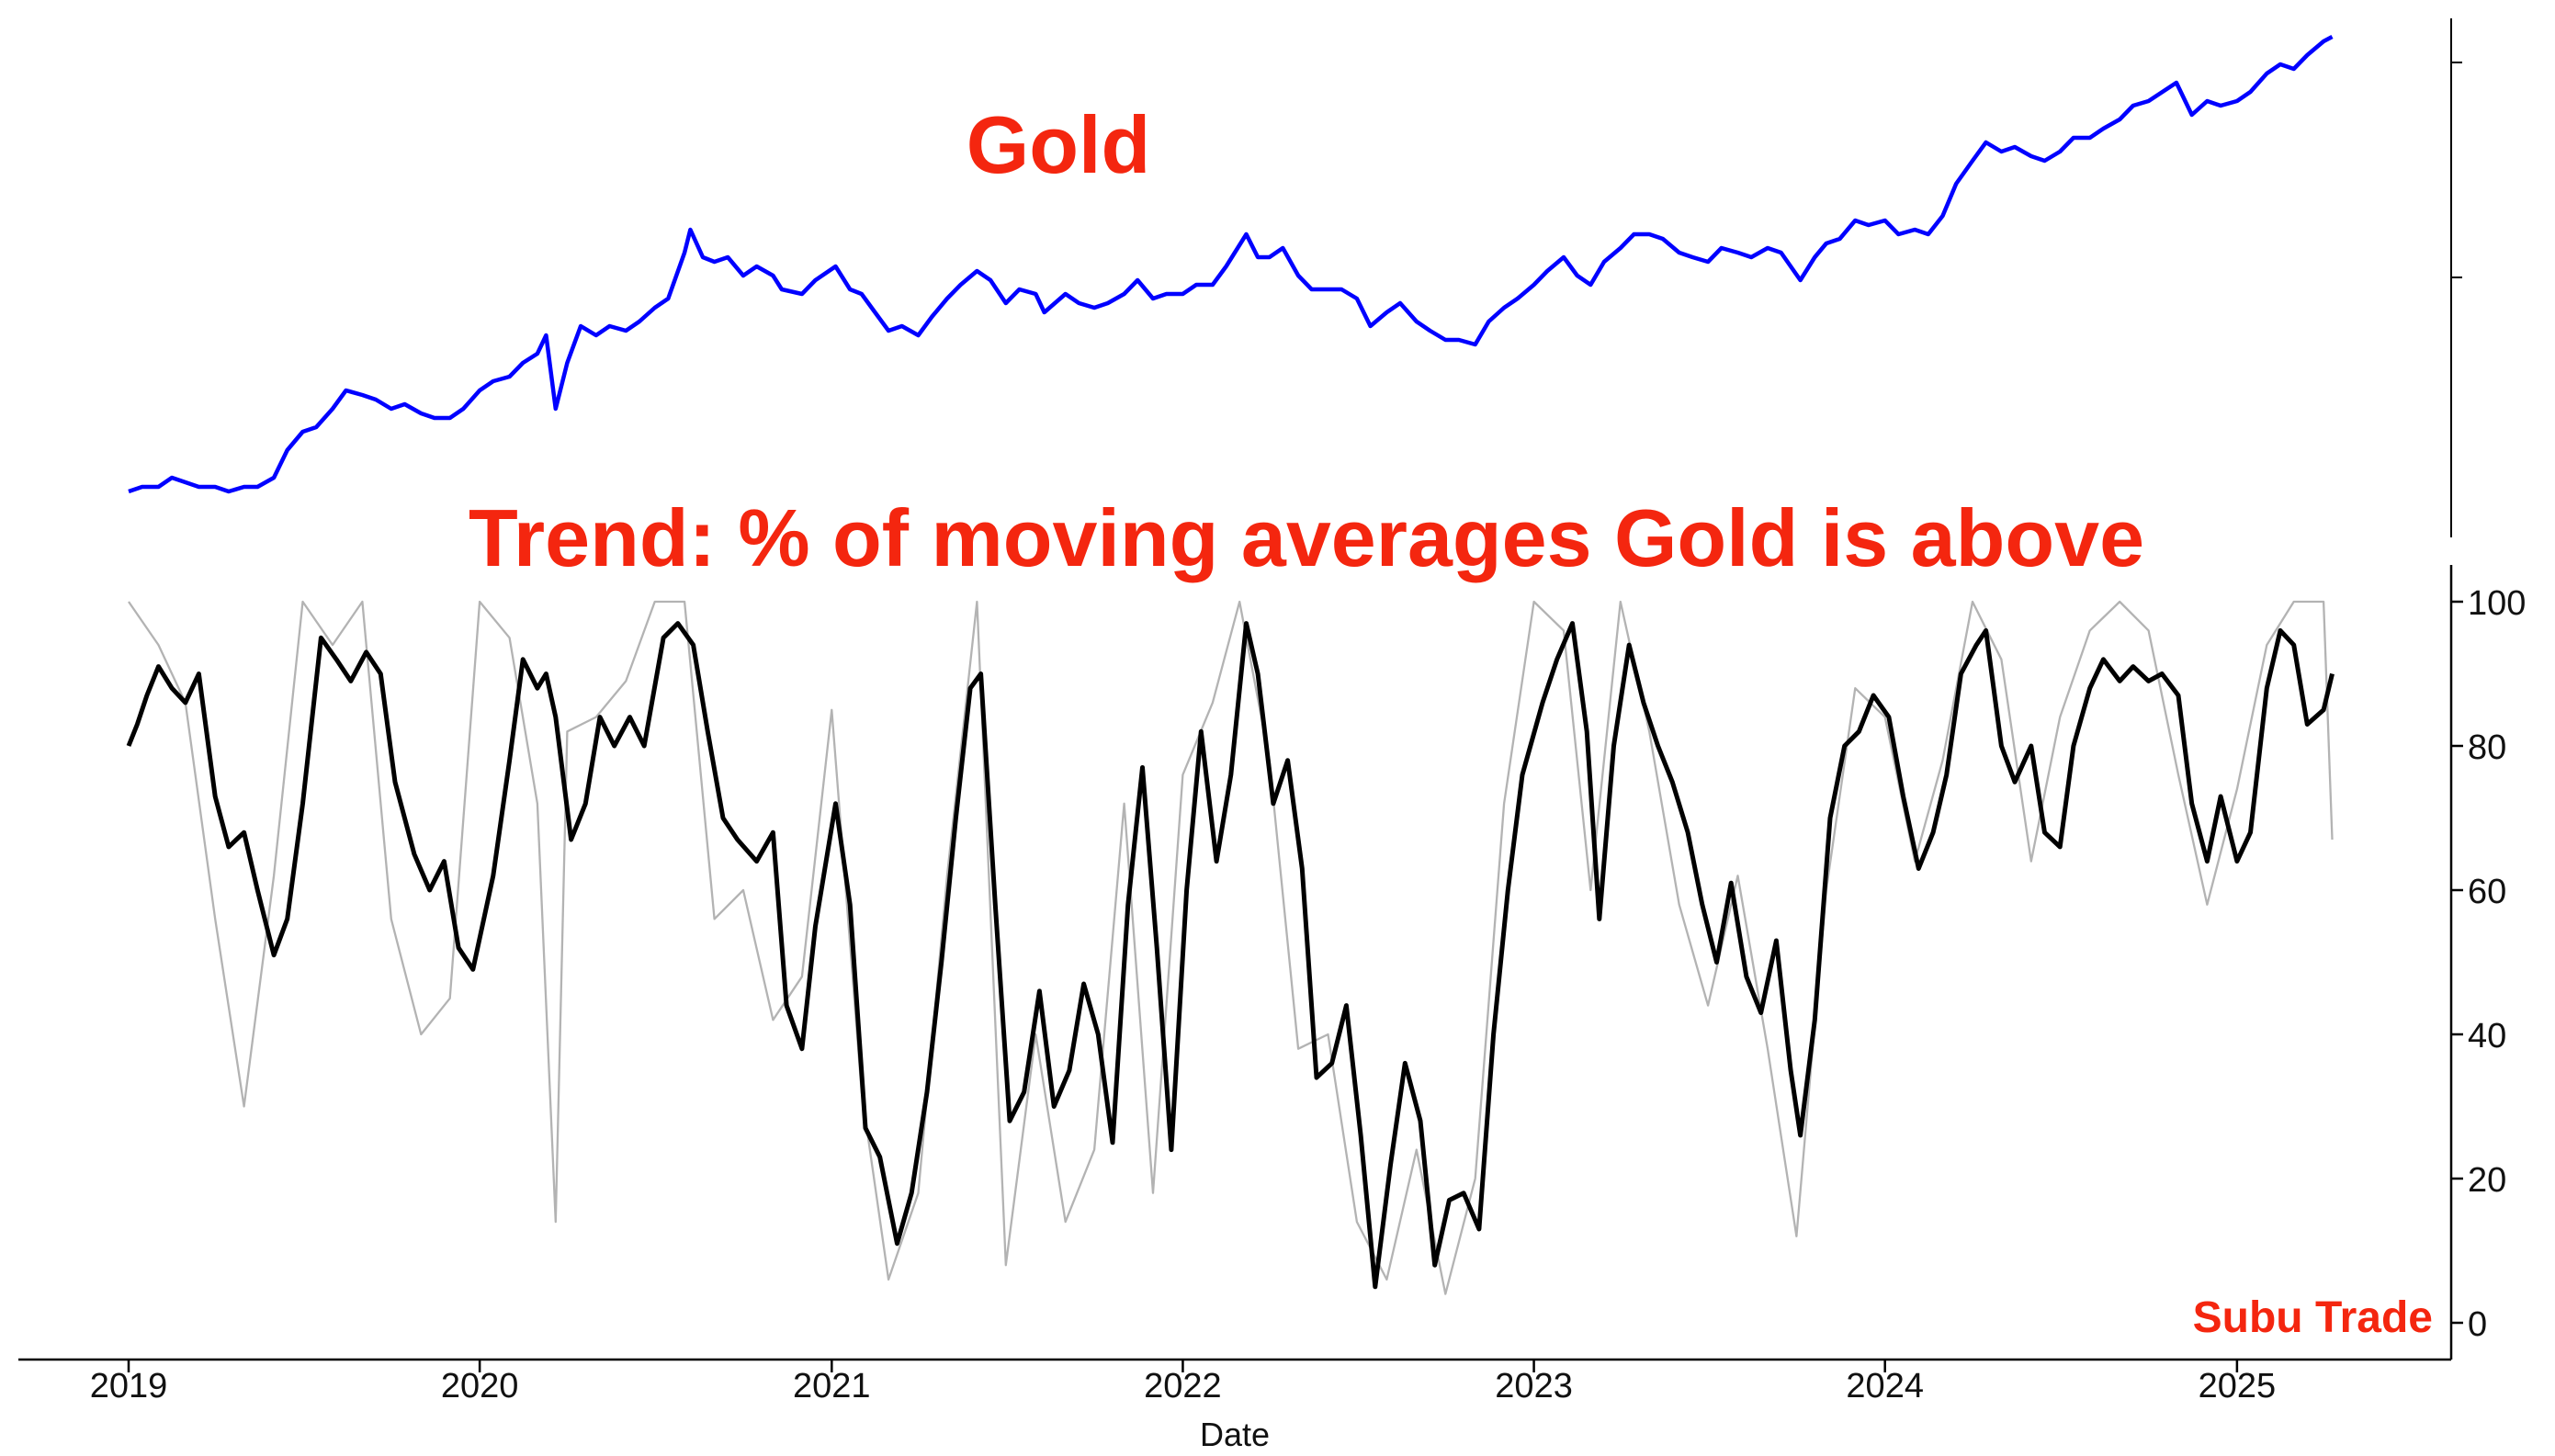 This screenshot has width=2555, height=1456. What do you see at coordinates (2497, 603) in the screenshot?
I see `y-tick-label-100: 100` at bounding box center [2497, 603].